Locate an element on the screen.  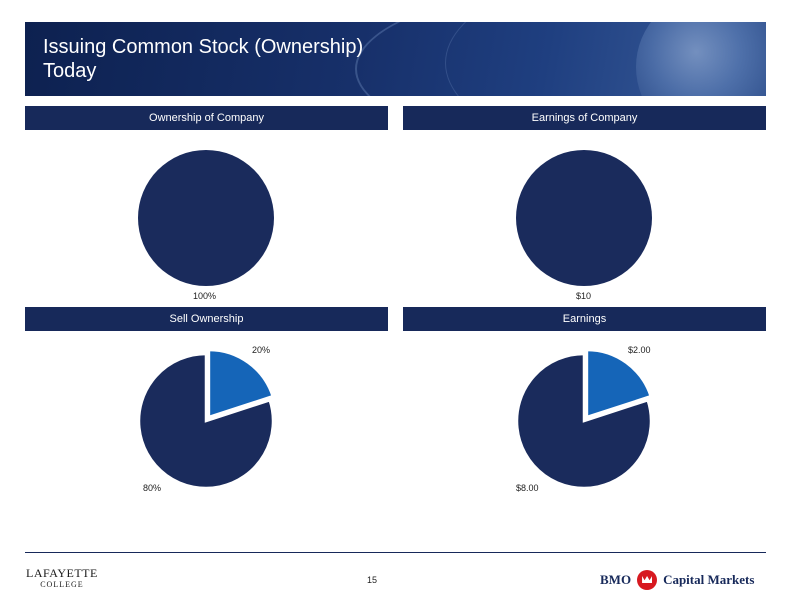
earnings-header-2: Earnings is located at coordinates (584, 319).